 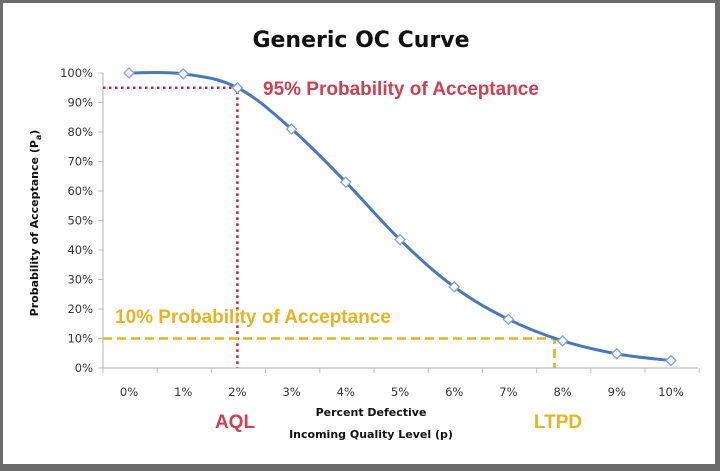 I want to click on y-tick-label: 10%, so click(x=80, y=339).